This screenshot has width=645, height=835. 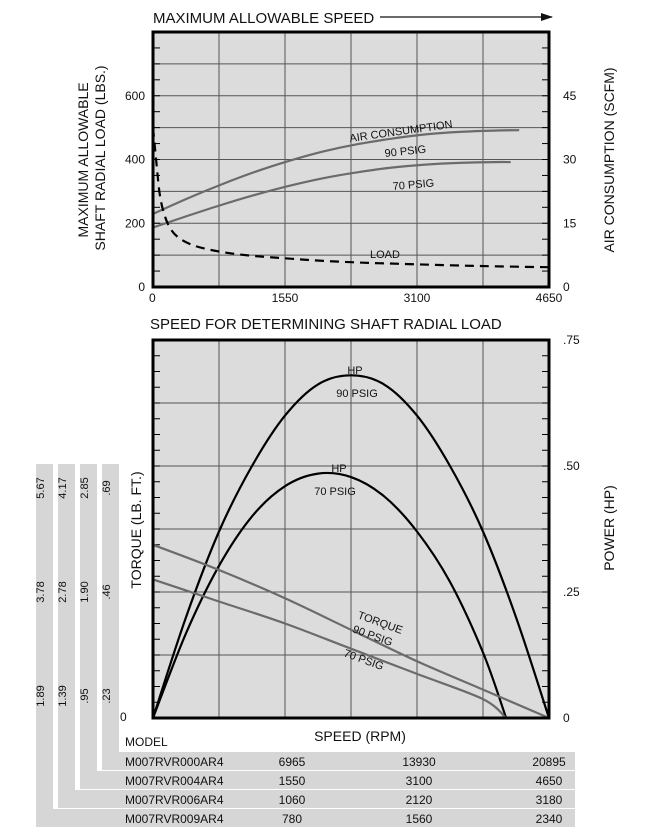 I want to click on table-speed-cell: 20895, so click(x=549, y=762).